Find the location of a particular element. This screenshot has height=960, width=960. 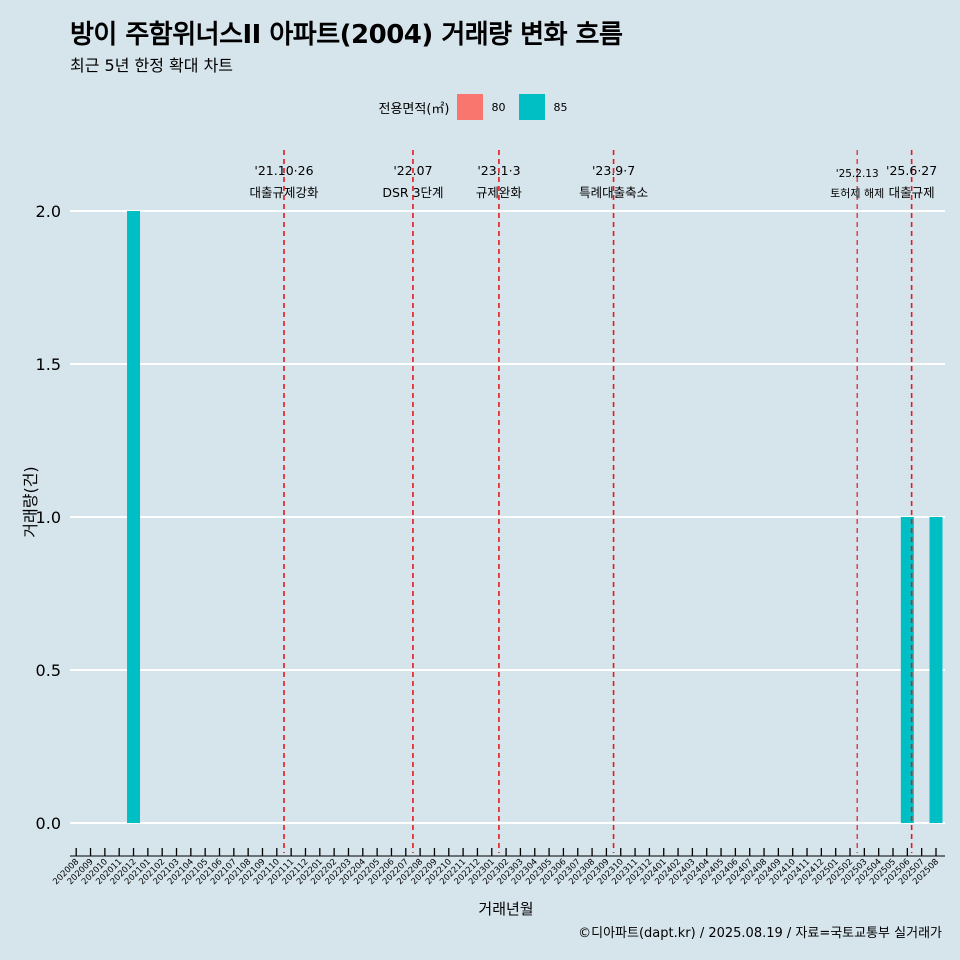

event-date-label: '23.9·7 is located at coordinates (613, 170).